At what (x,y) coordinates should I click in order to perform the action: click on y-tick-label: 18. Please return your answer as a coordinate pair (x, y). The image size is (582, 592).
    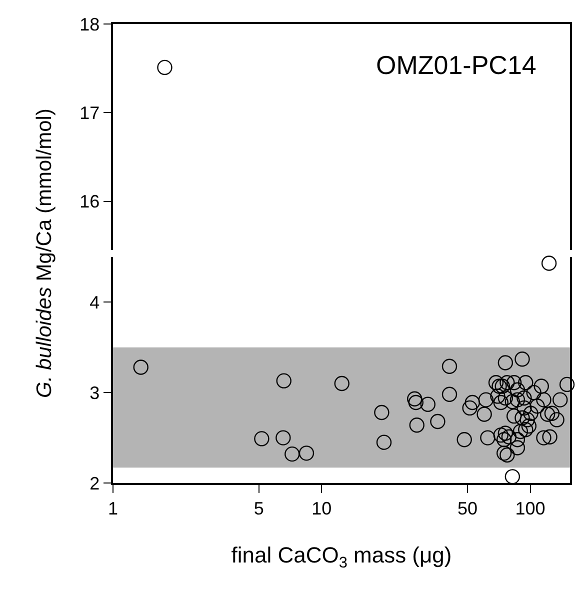
    Looking at the image, I should click on (90, 24).